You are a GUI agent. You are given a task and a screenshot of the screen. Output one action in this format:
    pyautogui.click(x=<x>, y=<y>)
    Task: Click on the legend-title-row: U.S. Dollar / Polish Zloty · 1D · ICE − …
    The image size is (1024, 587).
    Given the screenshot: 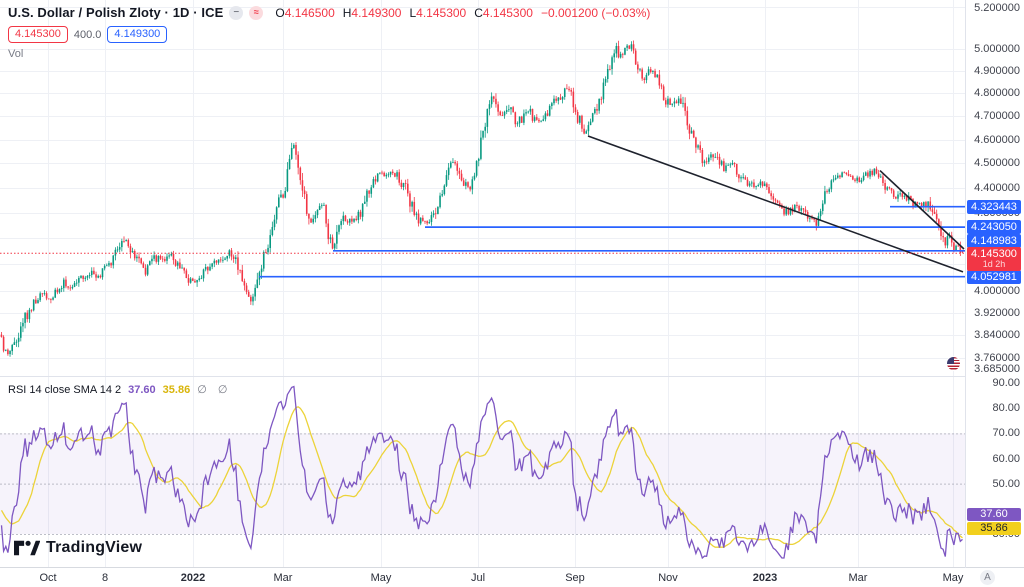 What is the action you would take?
    pyautogui.click(x=329, y=12)
    